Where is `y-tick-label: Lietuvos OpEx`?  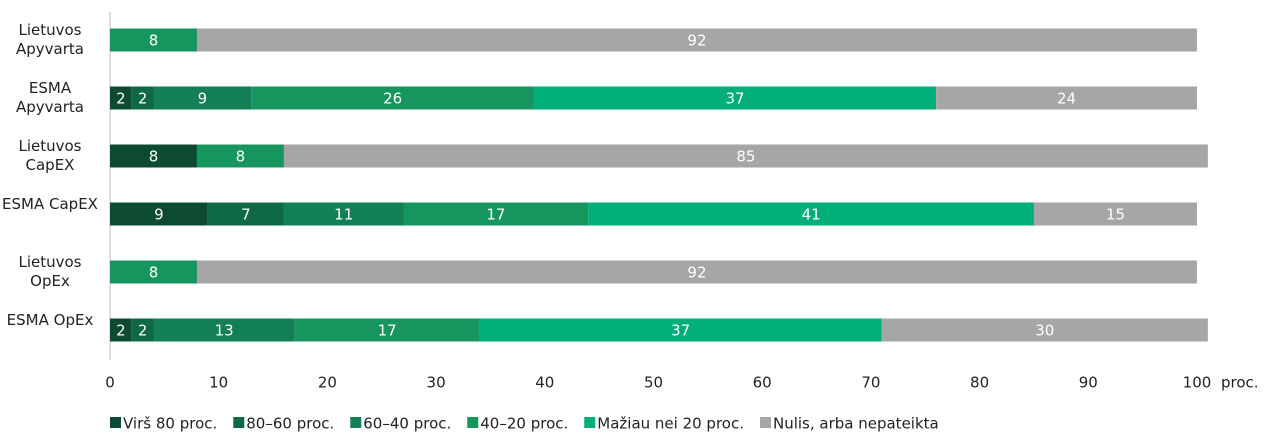
y-tick-label: Lietuvos OpEx is located at coordinates (50, 271).